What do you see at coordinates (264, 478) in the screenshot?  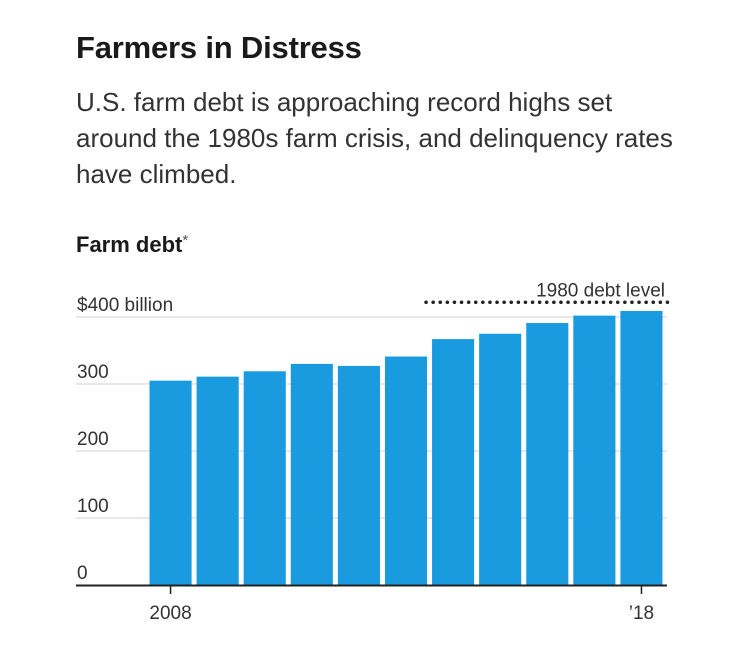 I see `bar-2010` at bounding box center [264, 478].